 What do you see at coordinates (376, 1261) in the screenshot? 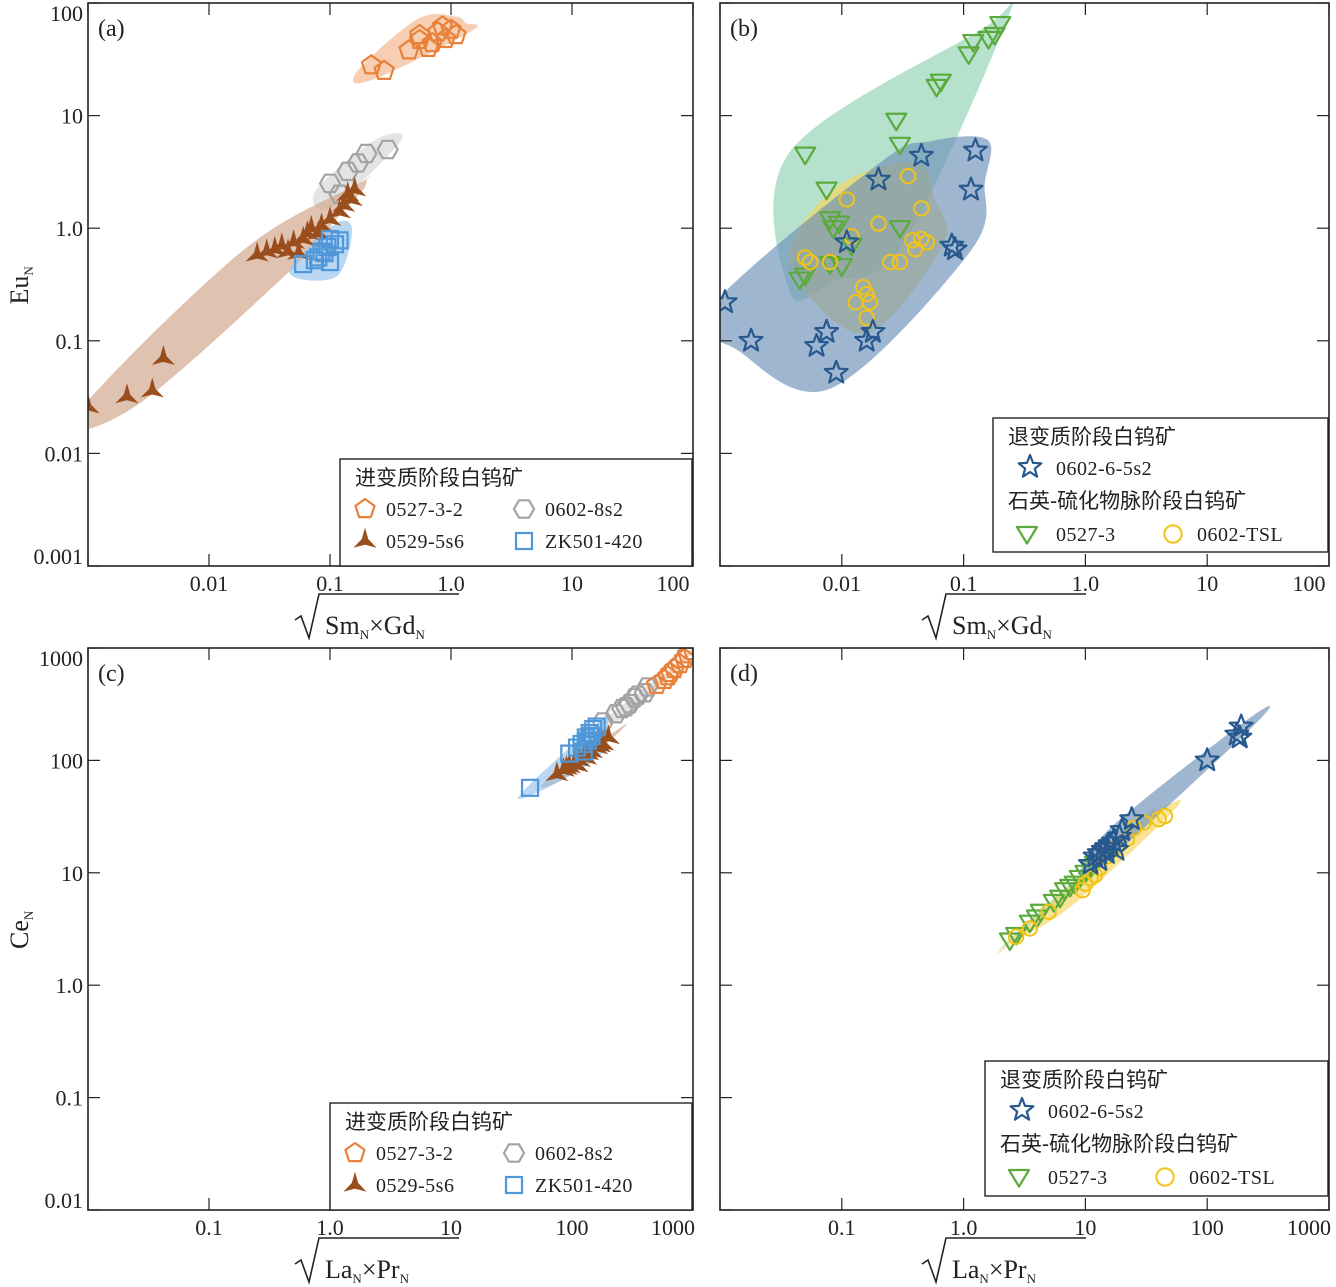
I see `x-axis-title: LaN×PrN` at bounding box center [376, 1261].